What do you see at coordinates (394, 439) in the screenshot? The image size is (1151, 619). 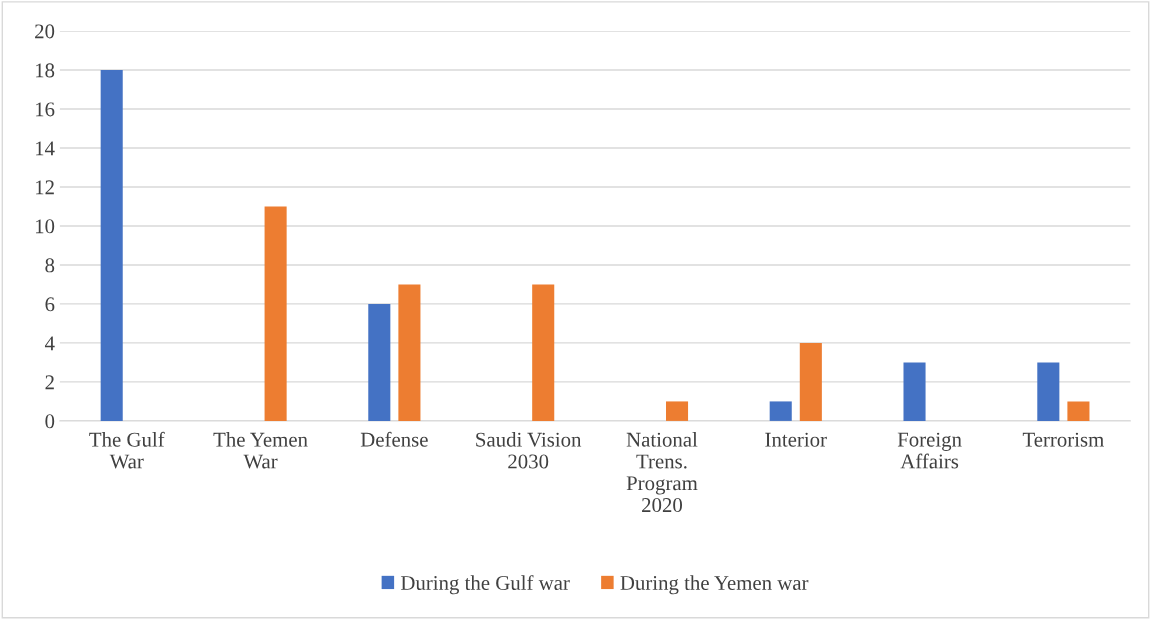 I see `x-tick-label: Defense` at bounding box center [394, 439].